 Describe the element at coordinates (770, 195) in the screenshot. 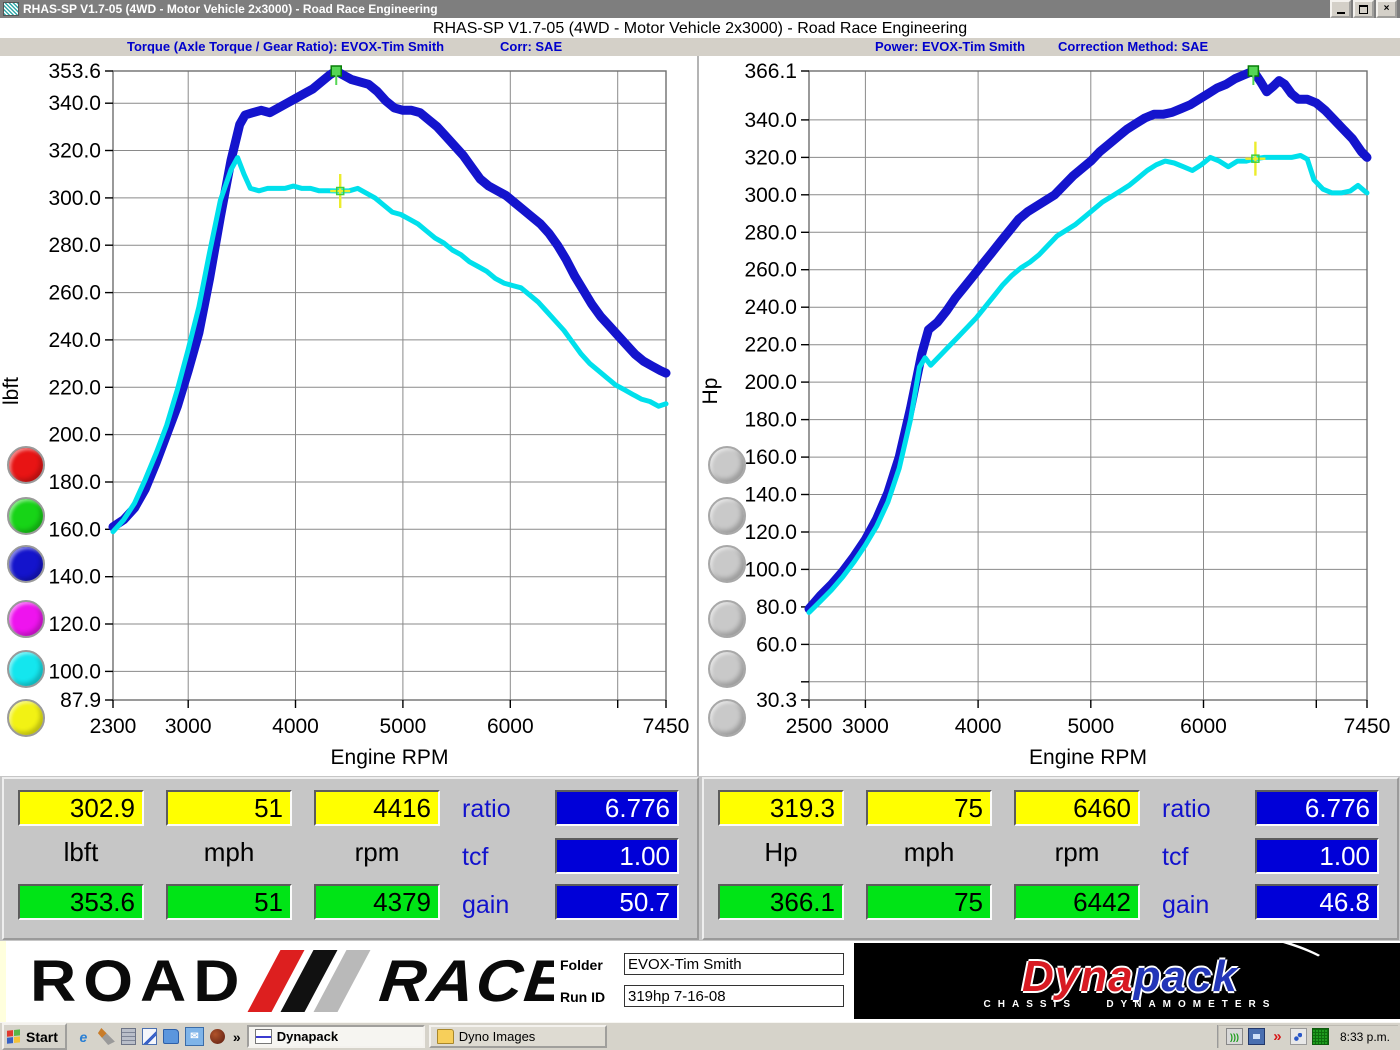

I see `svg-text: 300.0` at that location.